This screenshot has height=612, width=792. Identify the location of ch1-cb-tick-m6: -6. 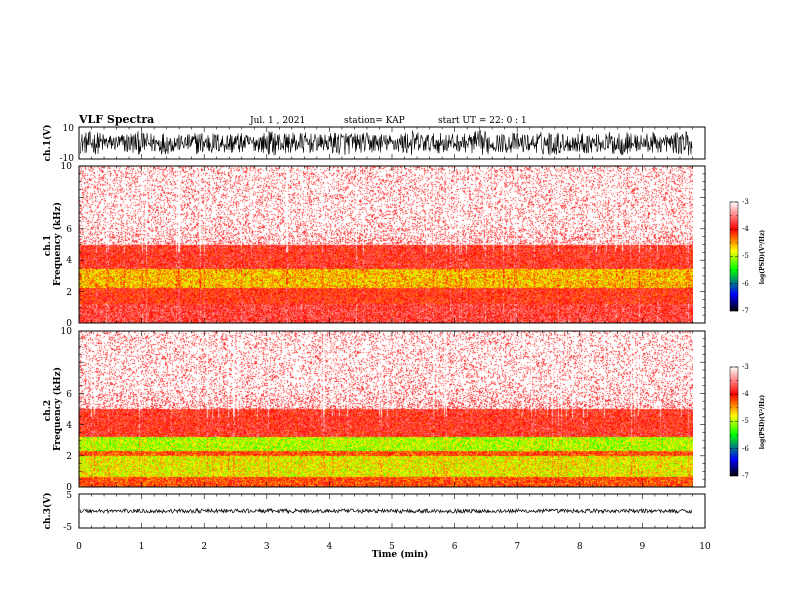
(745, 284).